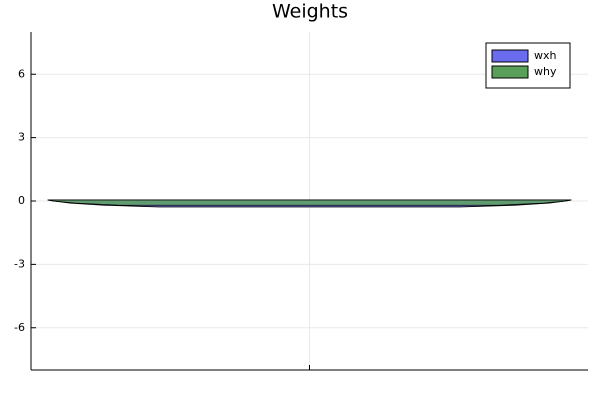 This screenshot has width=600, height=400. What do you see at coordinates (21, 200) in the screenshot?
I see `y-tick-label: 0` at bounding box center [21, 200].